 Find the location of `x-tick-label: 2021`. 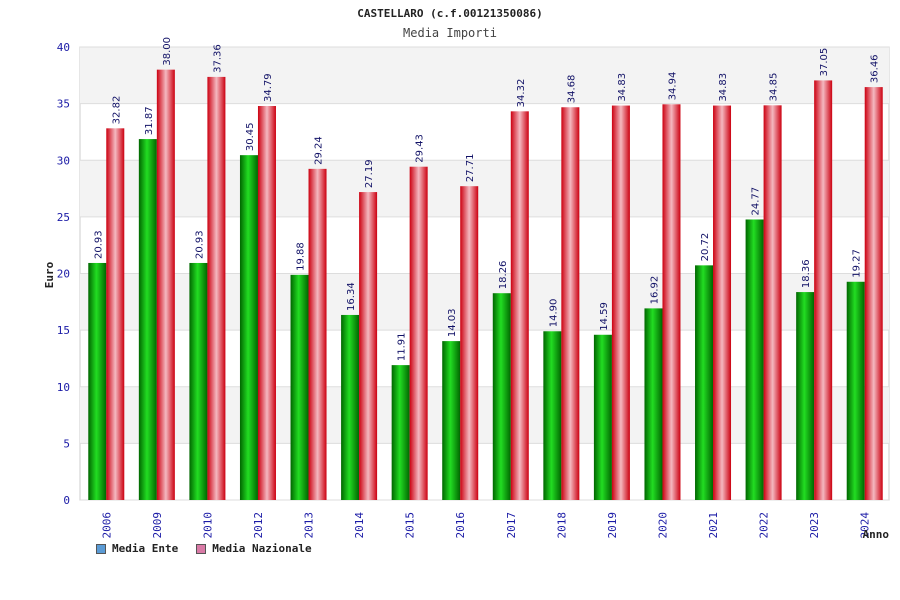

x-tick-label: 2021 is located at coordinates (713, 525).